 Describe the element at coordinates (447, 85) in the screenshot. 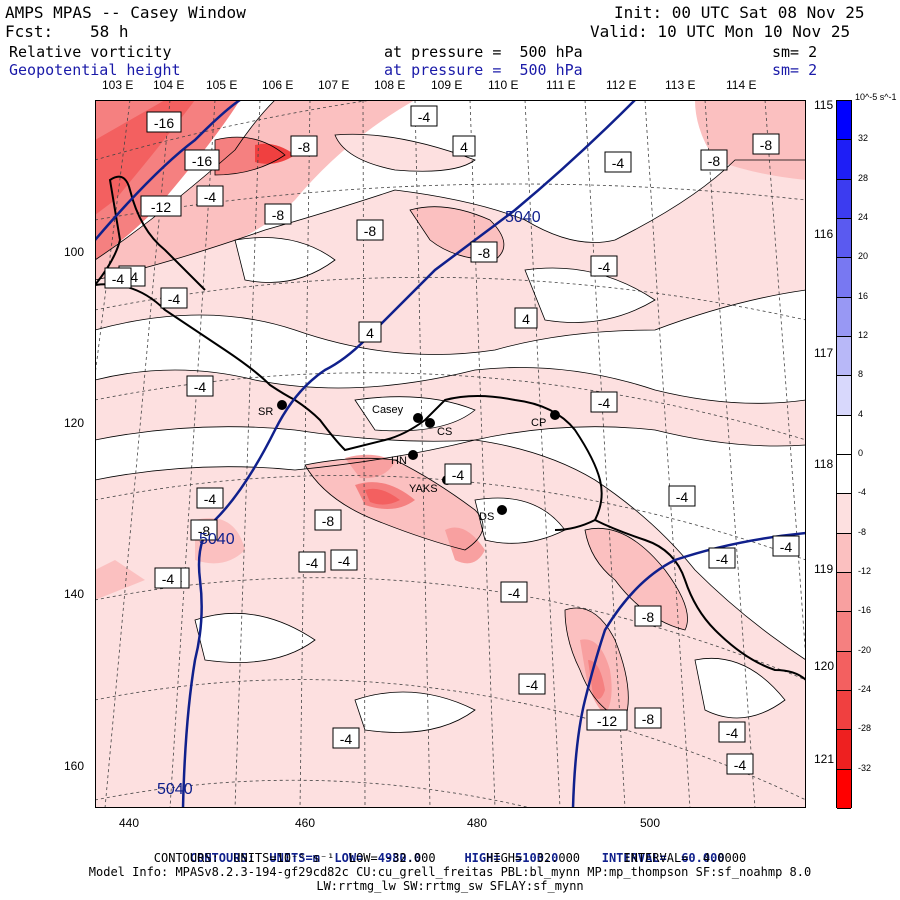

I see `lon-label: 109 E` at that location.